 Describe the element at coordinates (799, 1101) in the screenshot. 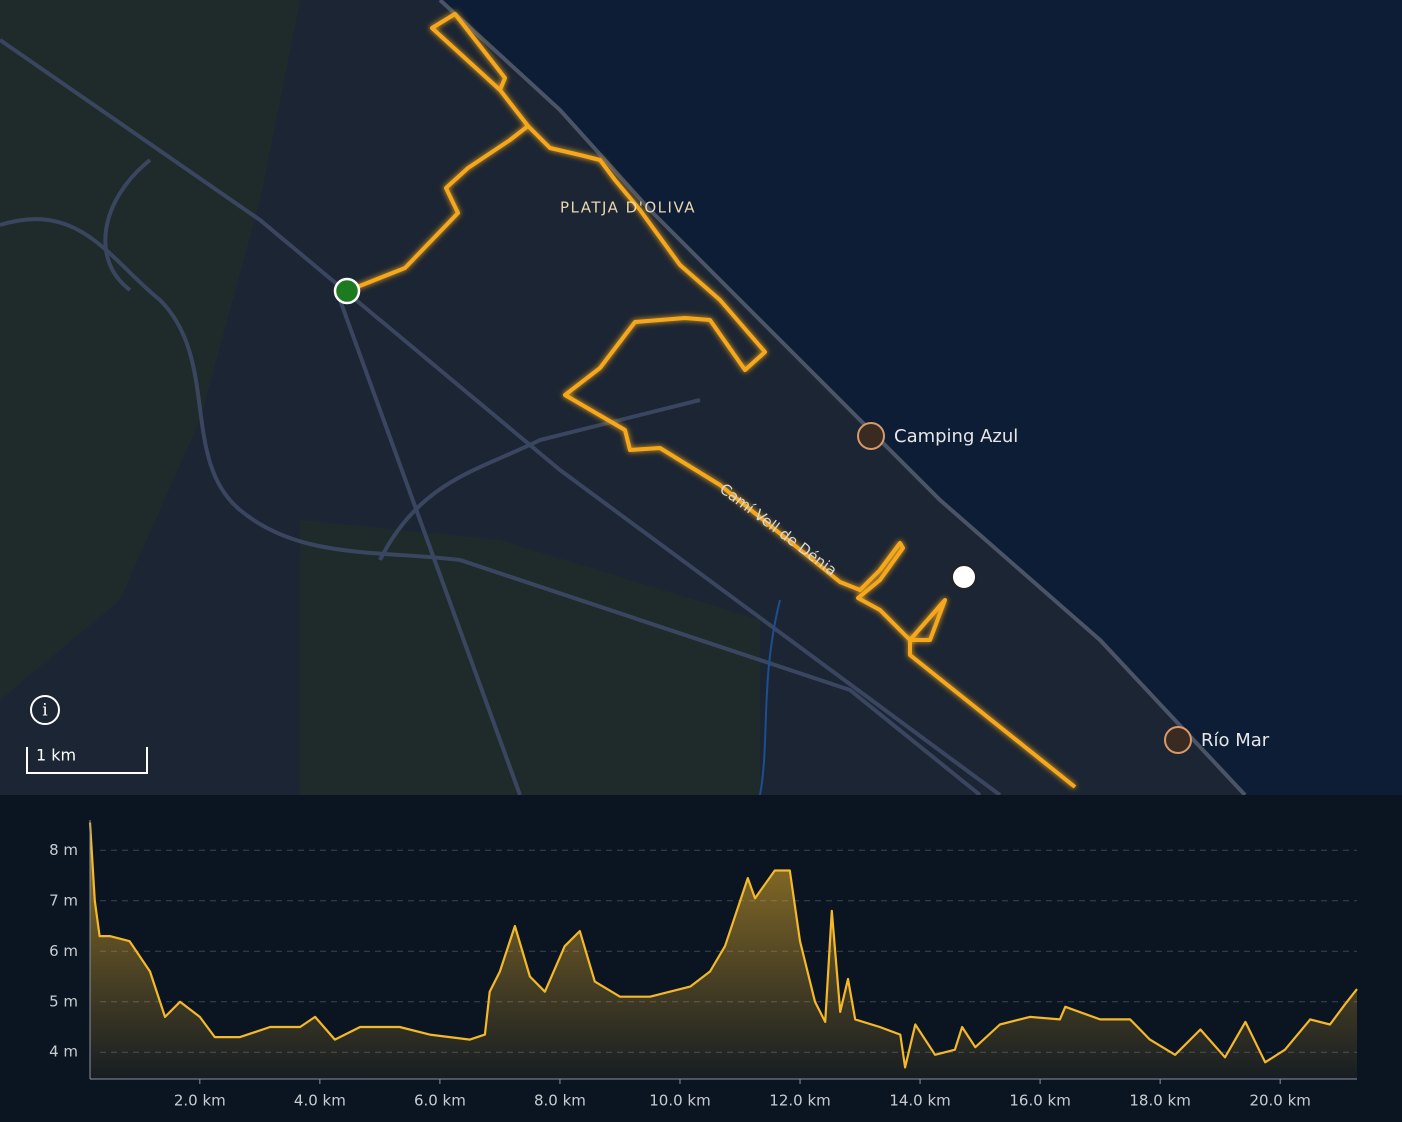

I see `x-tick-label: 12.0 km` at that location.